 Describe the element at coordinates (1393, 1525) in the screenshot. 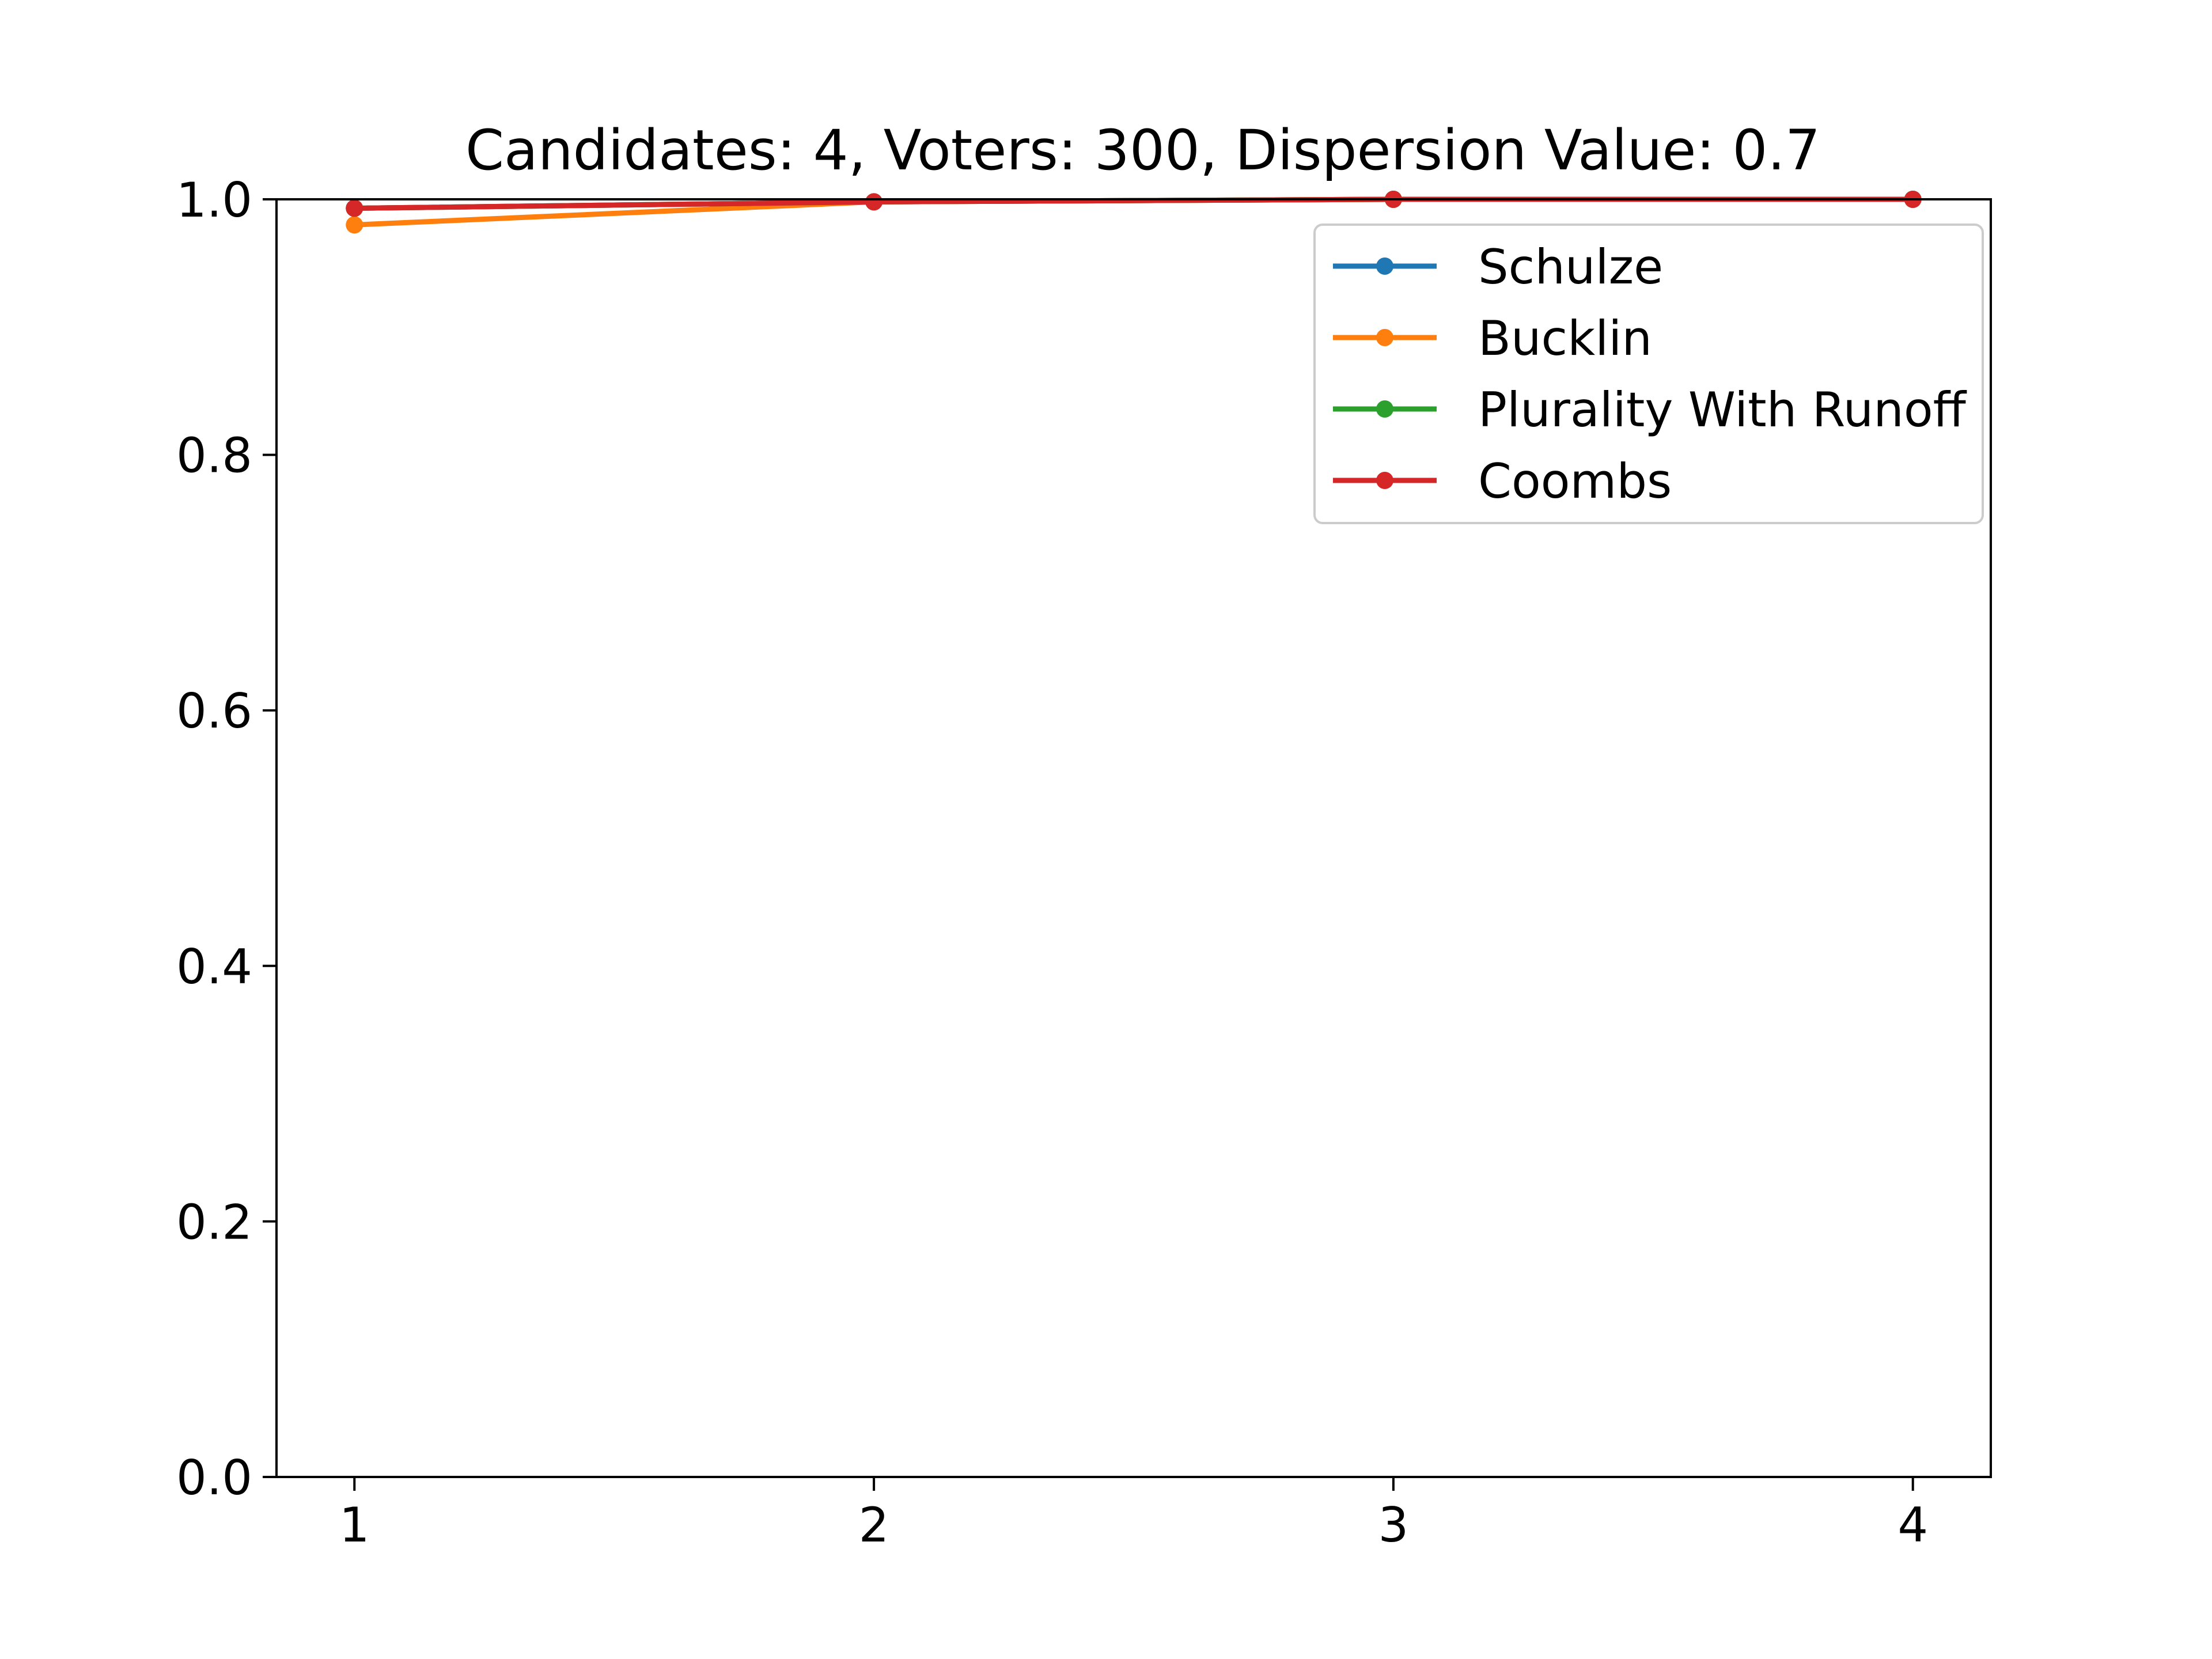

I see `x-tick-label: 3` at that location.